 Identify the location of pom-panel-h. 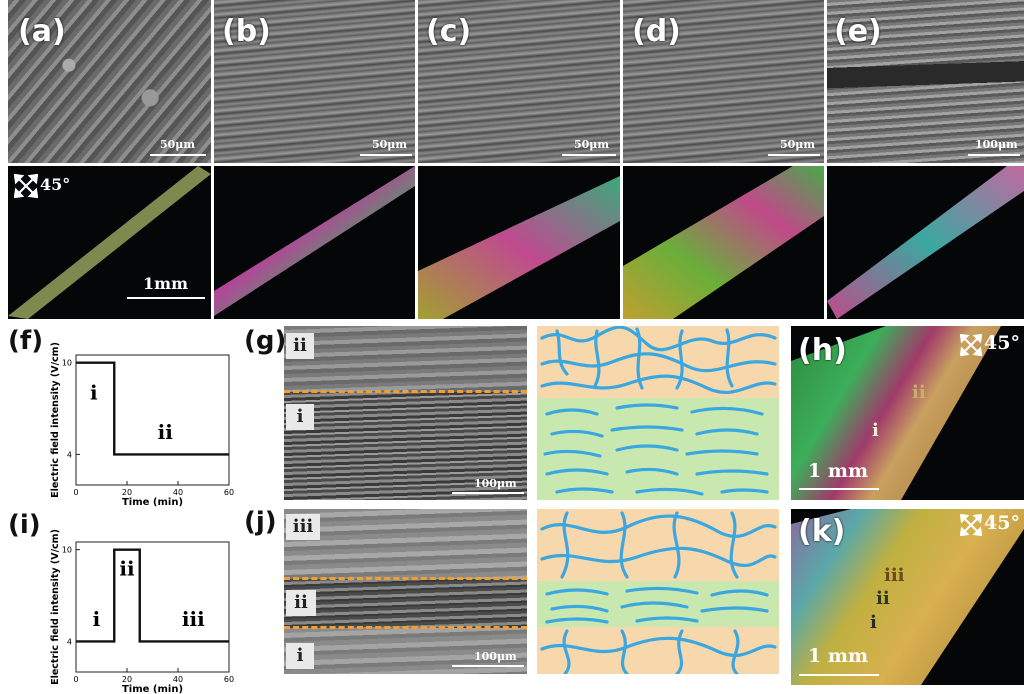
(907, 413).